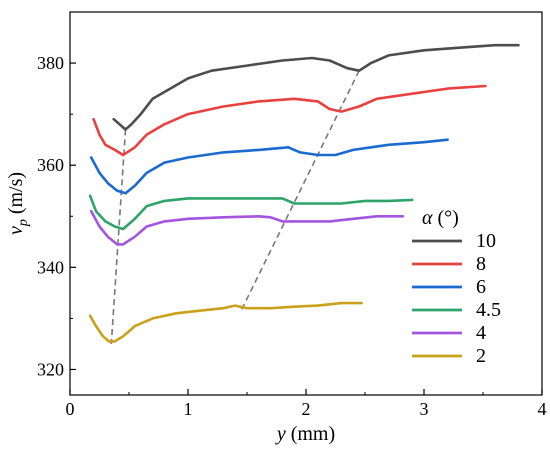 The height and width of the screenshot is (450, 550). I want to click on legend-label-4.5: 4.5, so click(488, 310).